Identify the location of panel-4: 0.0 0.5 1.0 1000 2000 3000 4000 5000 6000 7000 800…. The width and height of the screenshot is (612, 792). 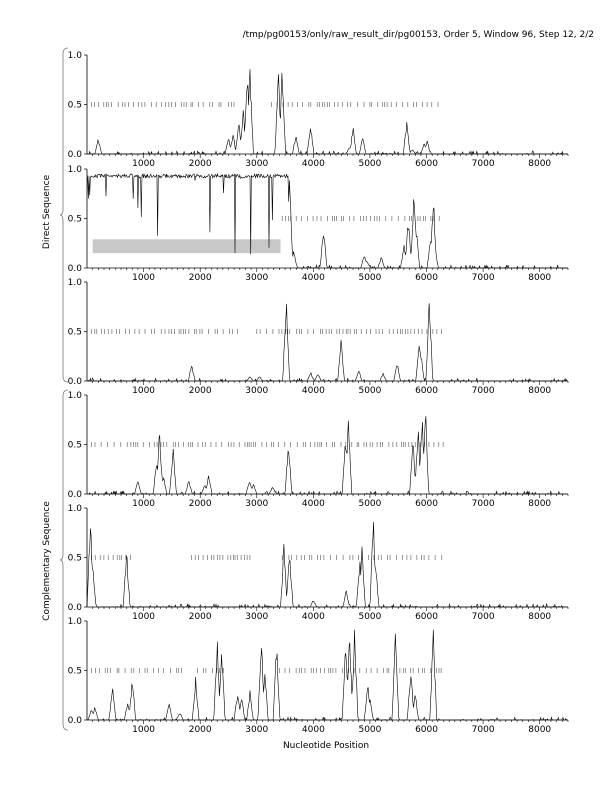
(318, 450).